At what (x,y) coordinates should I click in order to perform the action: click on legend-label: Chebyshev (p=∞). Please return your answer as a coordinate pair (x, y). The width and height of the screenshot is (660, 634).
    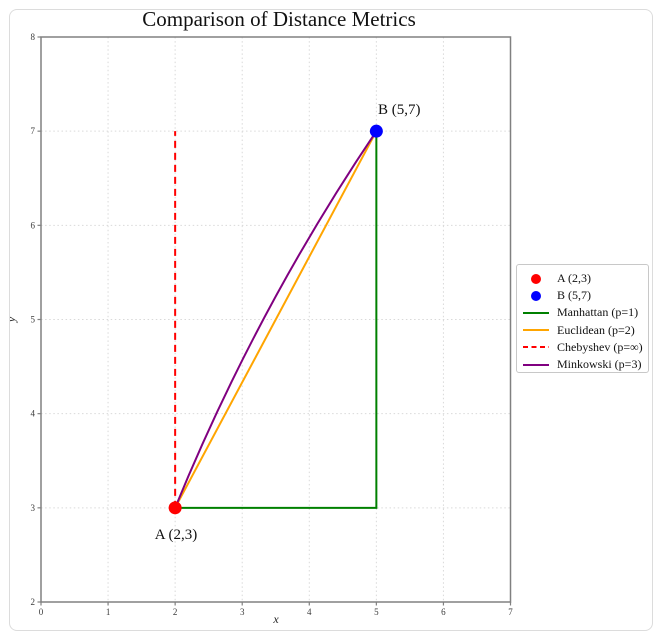
    Looking at the image, I should click on (600, 346).